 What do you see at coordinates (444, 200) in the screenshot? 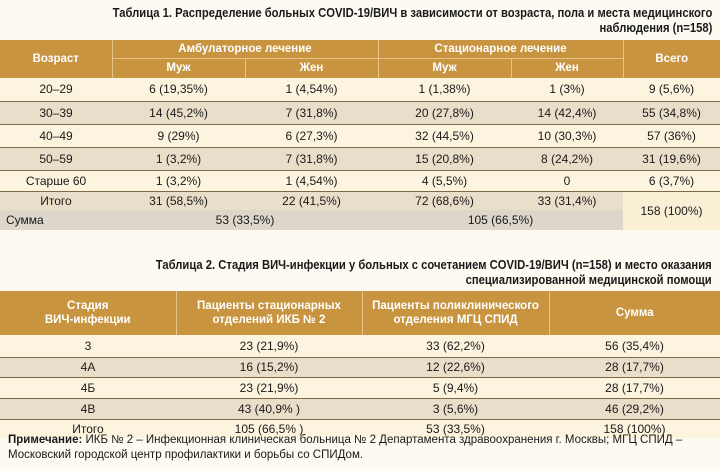
I see `cell-inp-male: 72 (68,6%)` at bounding box center [444, 200].